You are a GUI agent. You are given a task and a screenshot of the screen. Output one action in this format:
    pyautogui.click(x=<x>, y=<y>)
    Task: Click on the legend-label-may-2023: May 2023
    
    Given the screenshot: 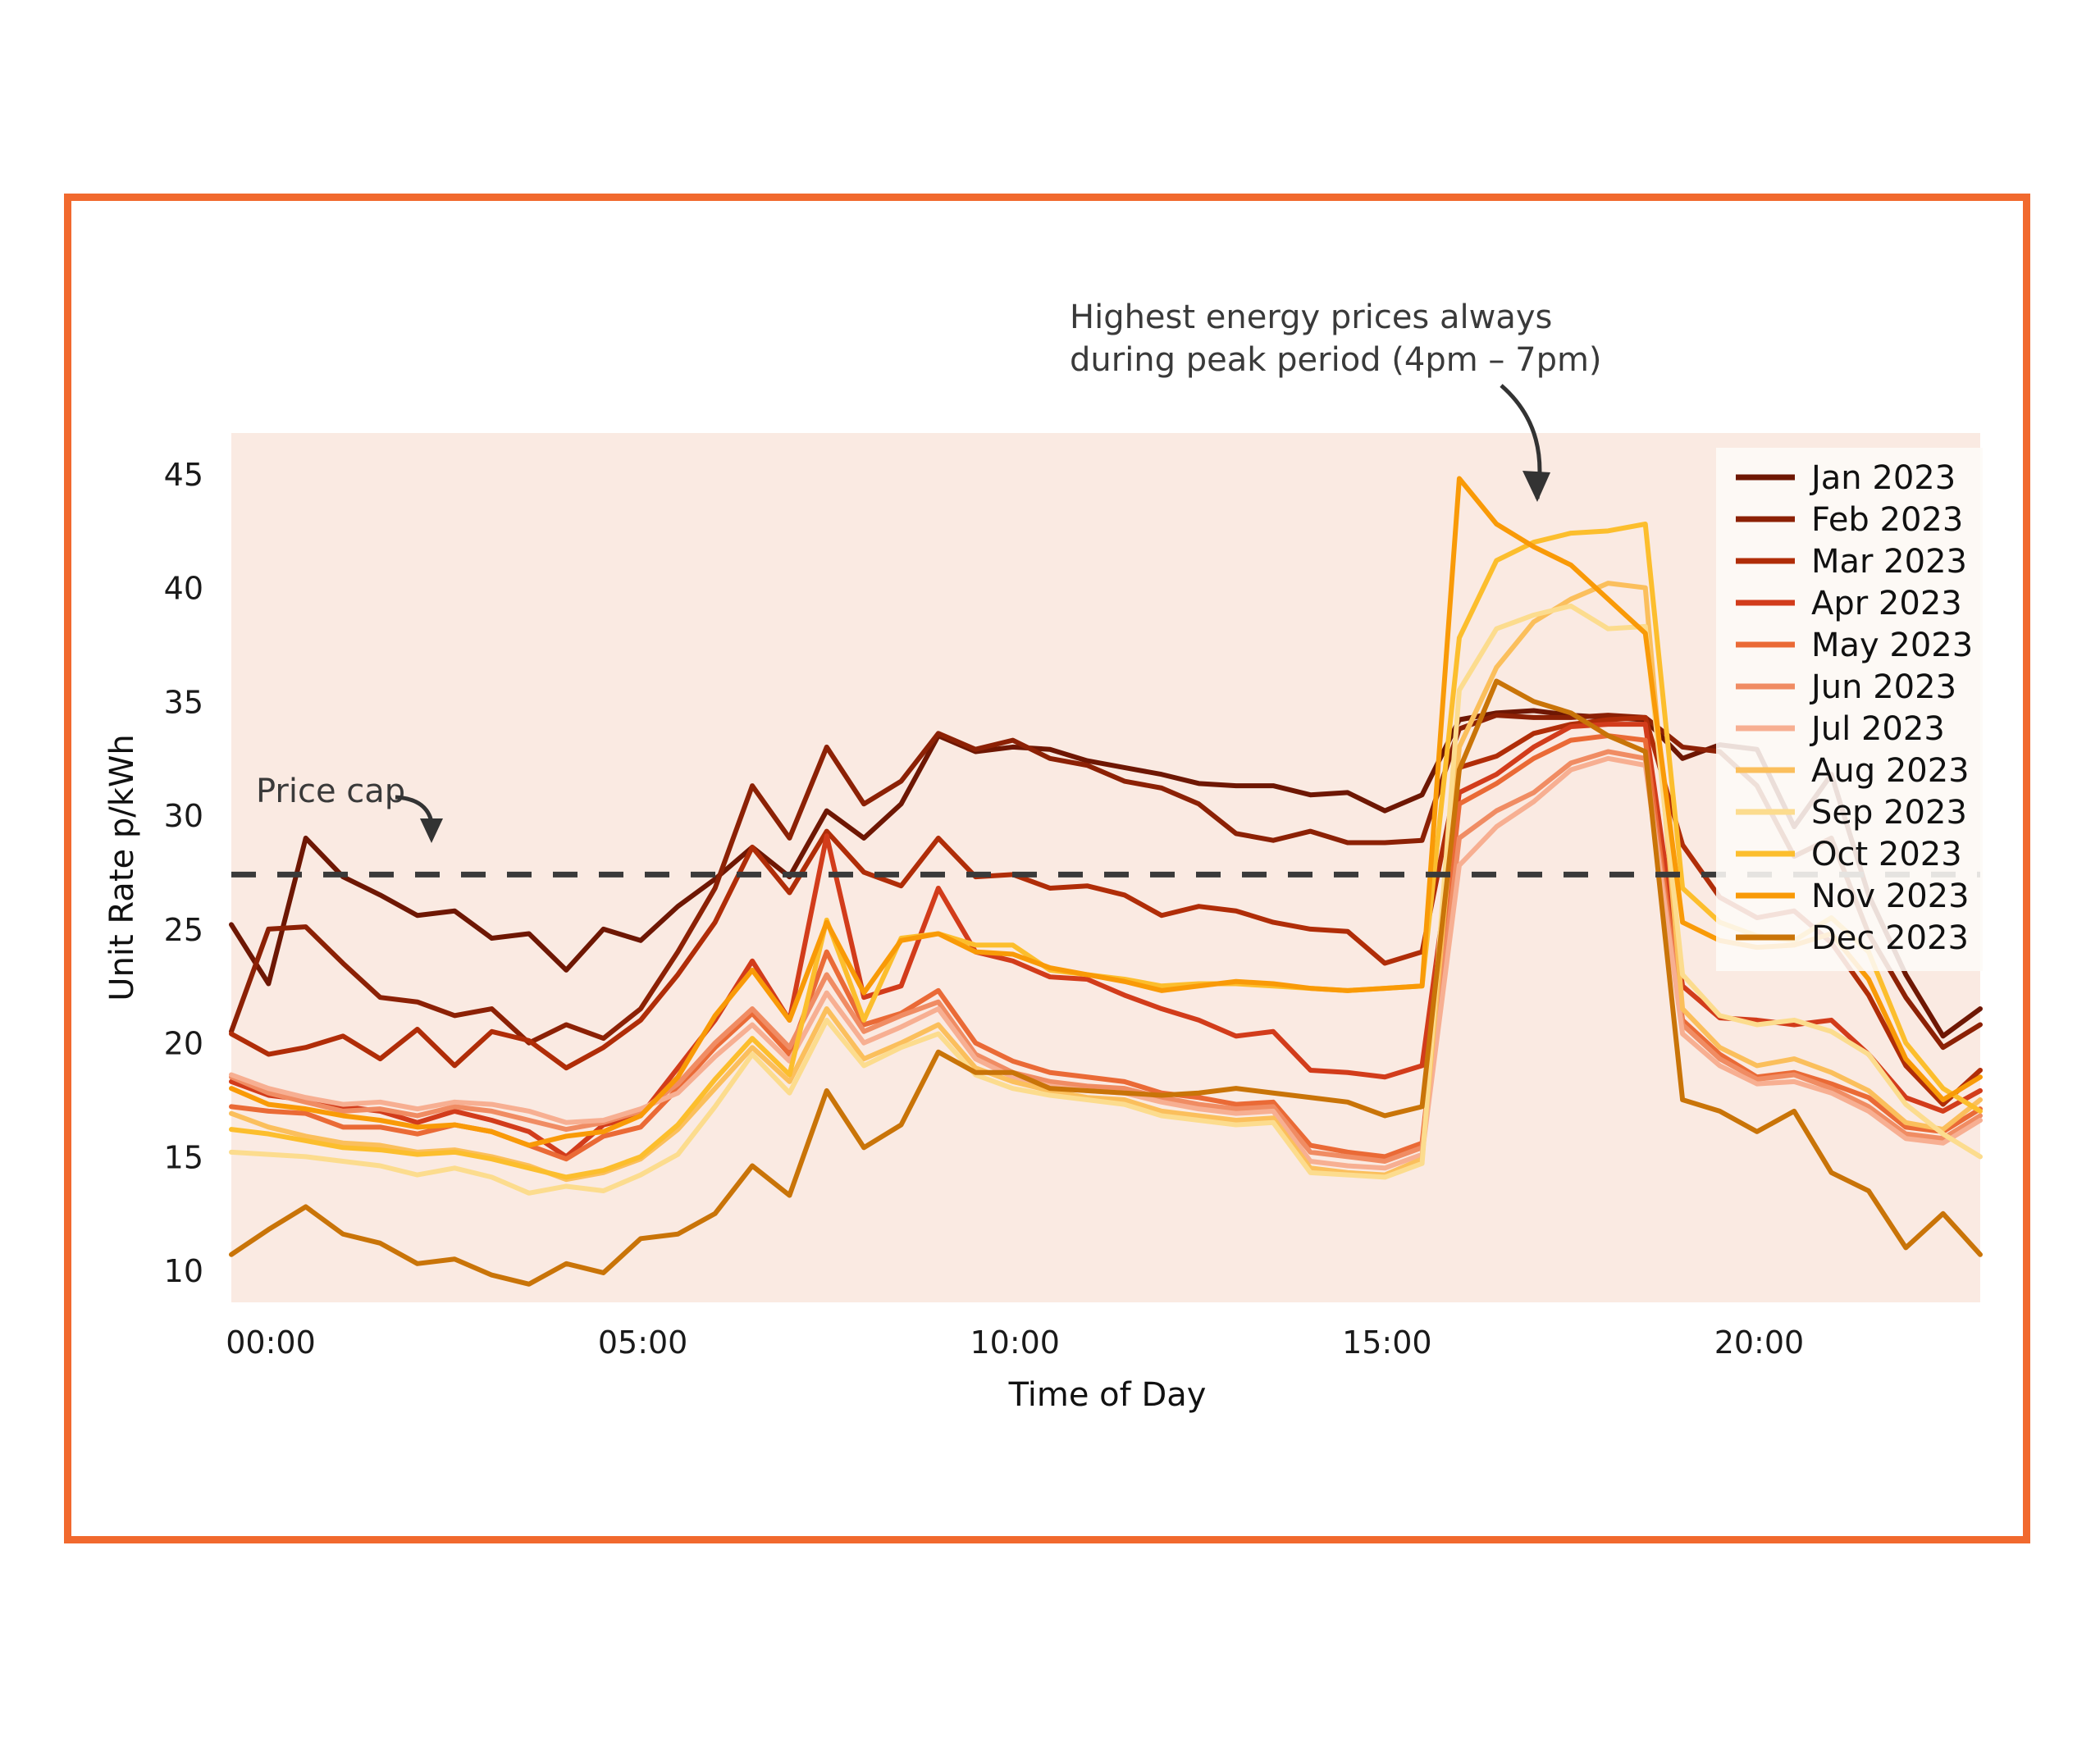 What is the action you would take?
    pyautogui.click(x=1892, y=645)
    